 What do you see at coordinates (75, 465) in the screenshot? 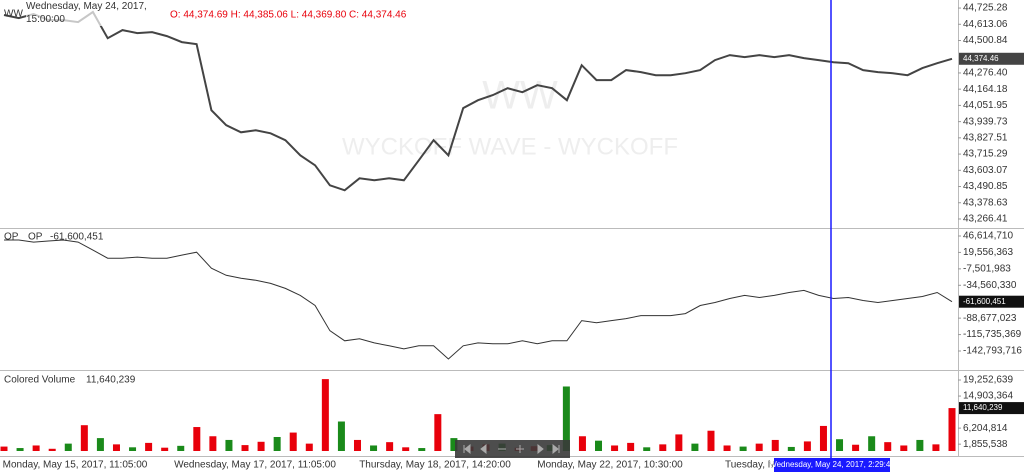
I see `x-tick-label: Monday, May 15, 2017, 11:05:00` at bounding box center [75, 465].